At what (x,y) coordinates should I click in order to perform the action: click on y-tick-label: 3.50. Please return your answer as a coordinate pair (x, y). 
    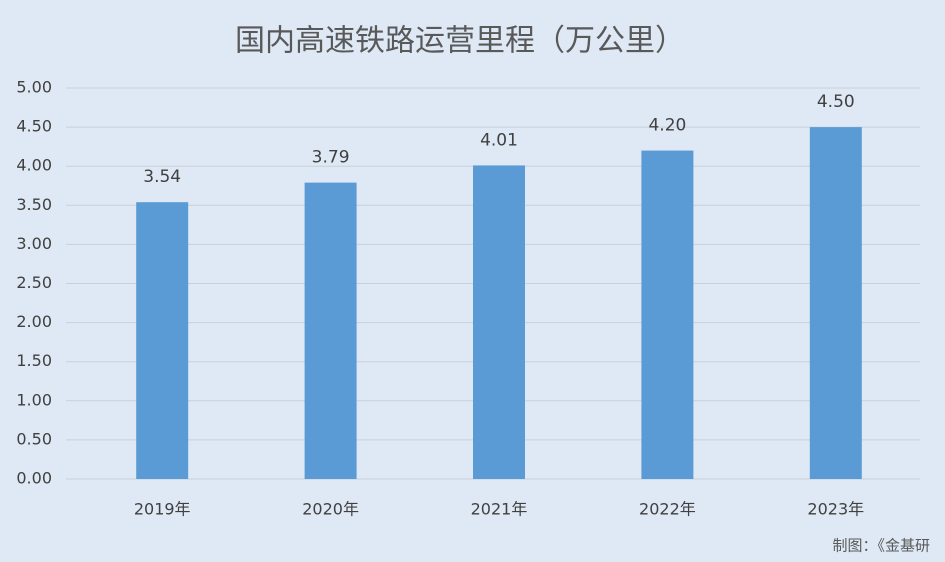
    Looking at the image, I should click on (34, 204).